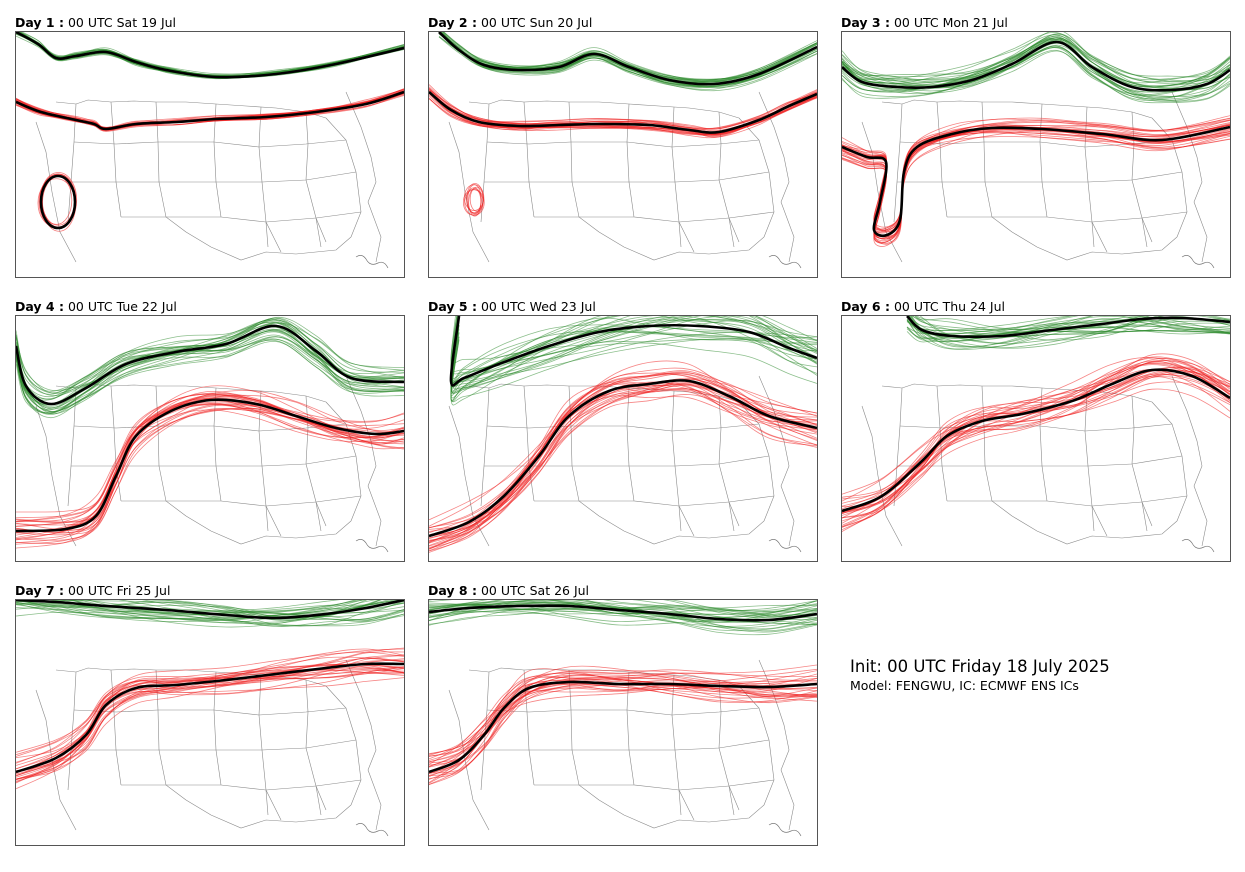  I want to click on day-label: Day 7 :, so click(39, 590).